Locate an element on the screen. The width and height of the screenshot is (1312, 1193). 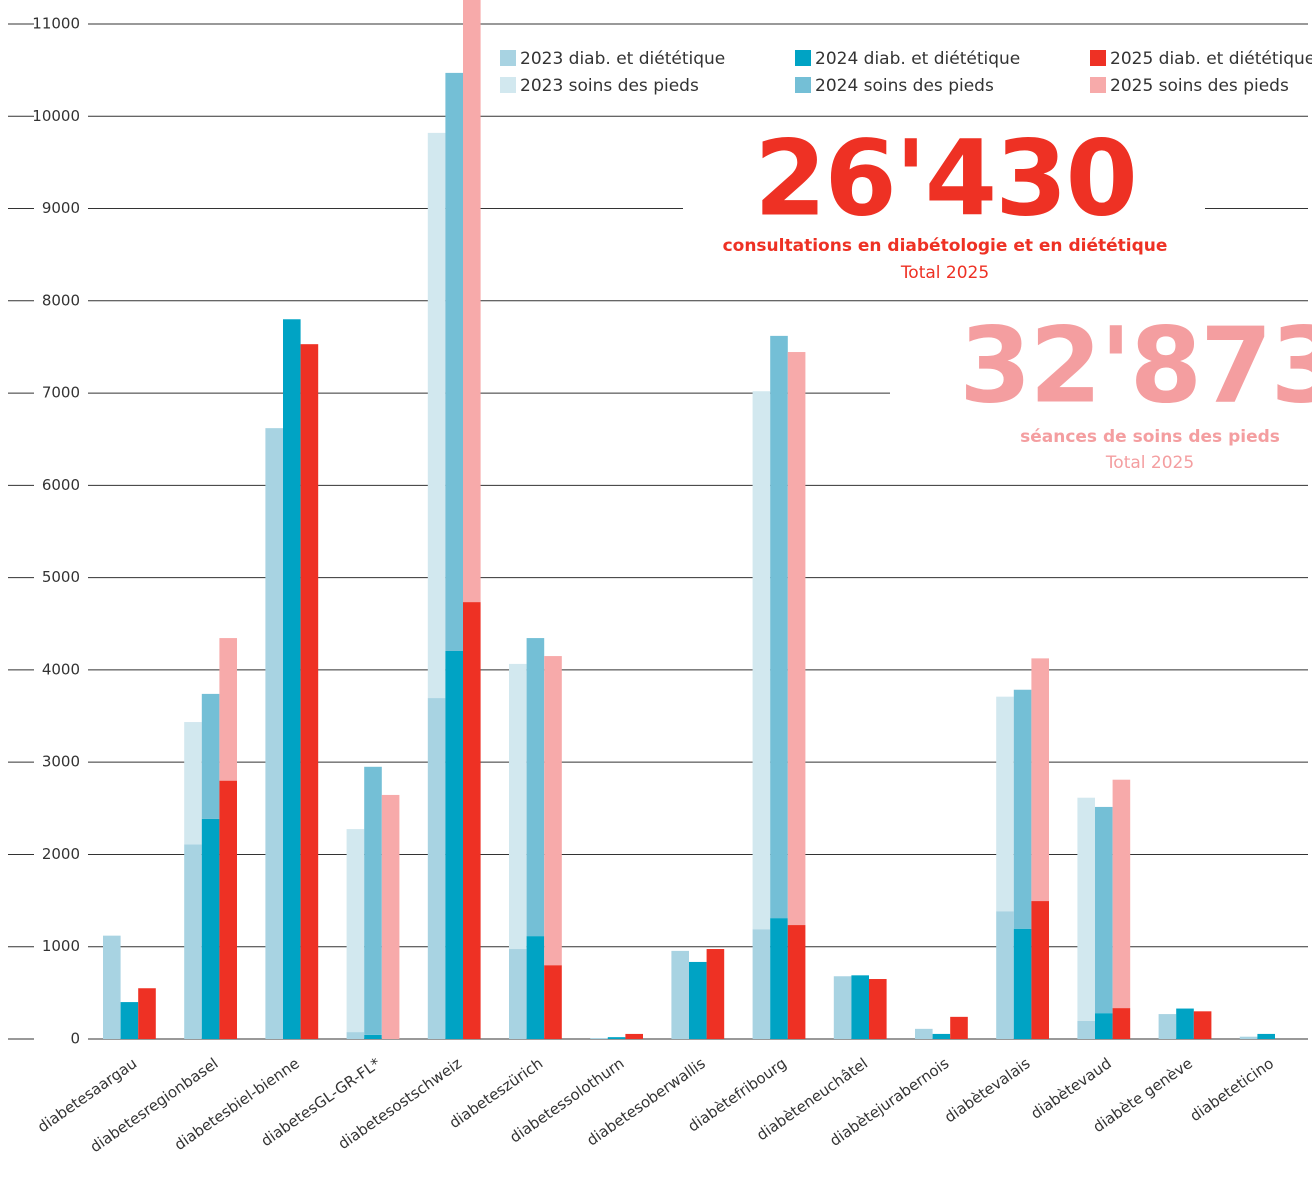
y-tick-label: 6000 is located at coordinates (61, 485).